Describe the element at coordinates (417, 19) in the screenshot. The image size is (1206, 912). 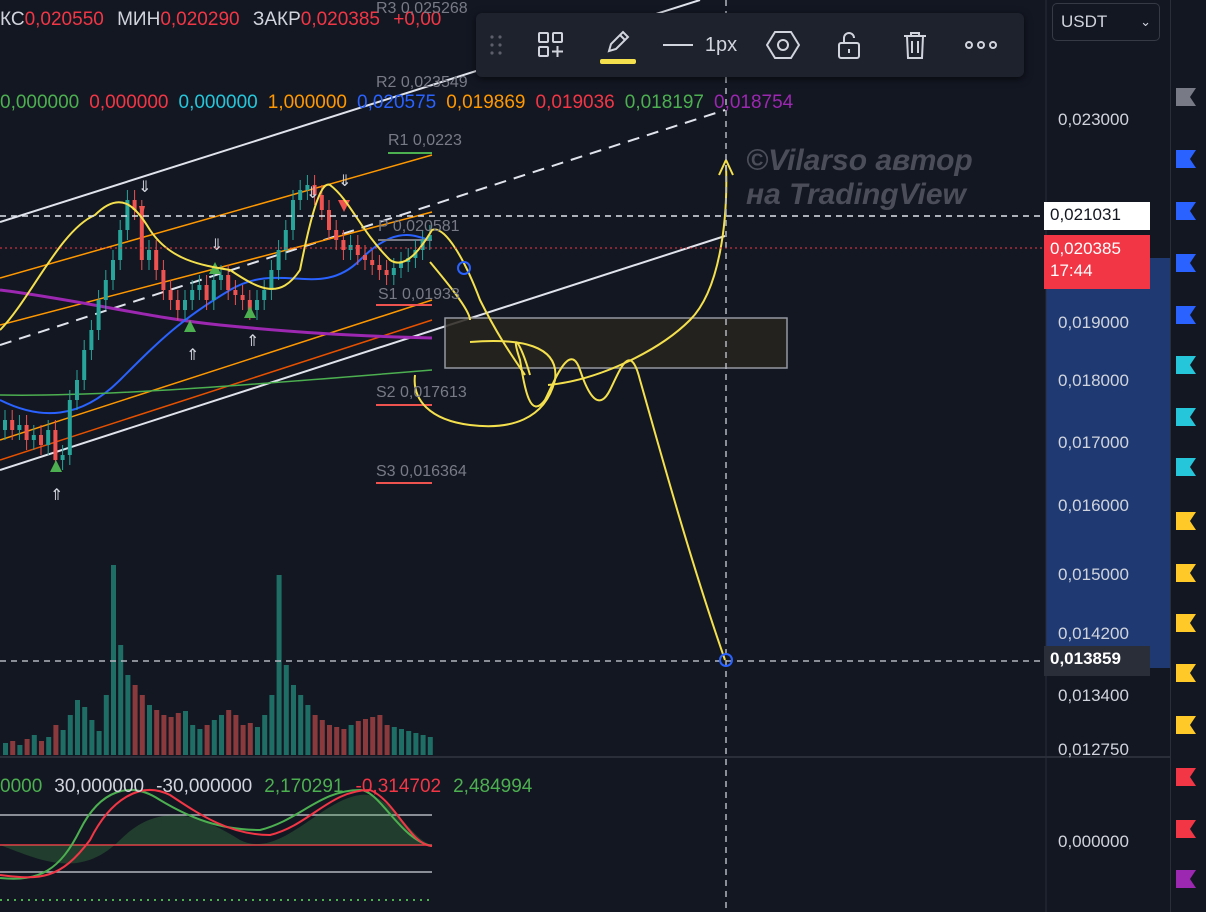
I see `change-value: +0,00` at that location.